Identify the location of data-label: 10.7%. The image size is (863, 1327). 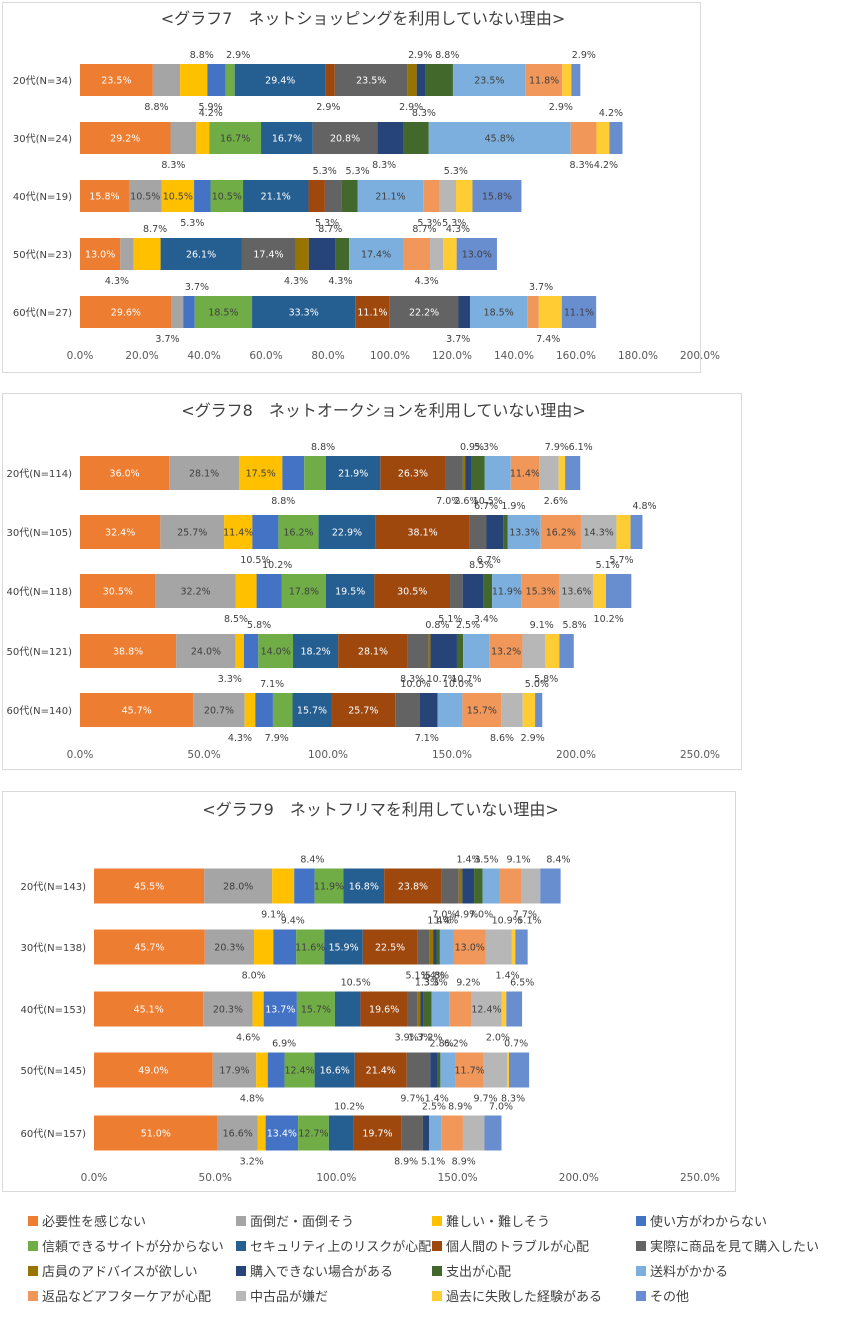
(442, 679).